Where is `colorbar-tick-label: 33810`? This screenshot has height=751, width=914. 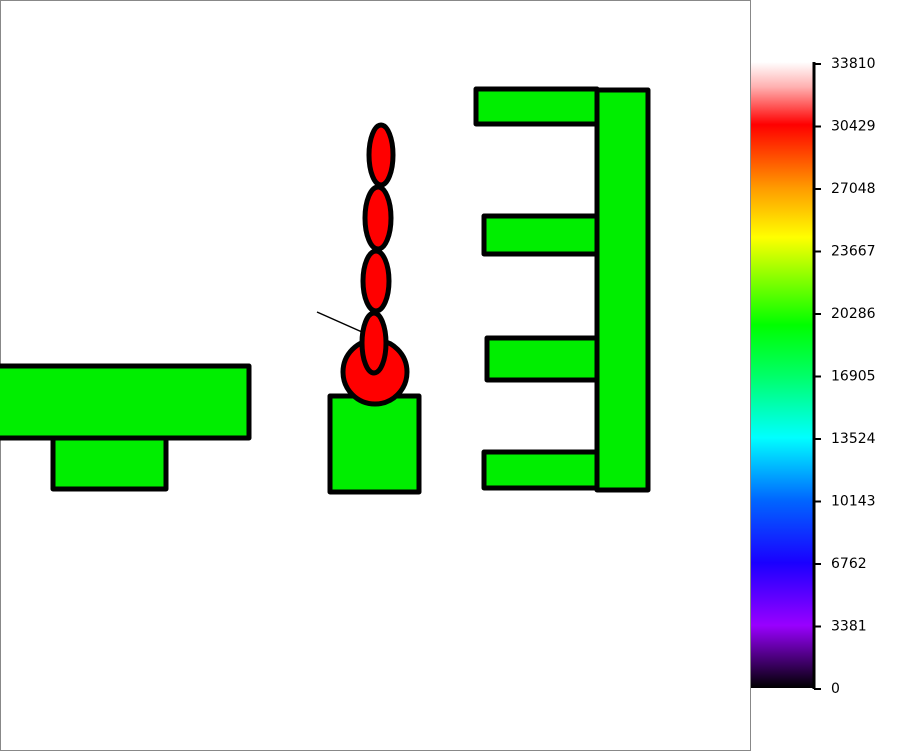
colorbar-tick-label: 33810 is located at coordinates (853, 64).